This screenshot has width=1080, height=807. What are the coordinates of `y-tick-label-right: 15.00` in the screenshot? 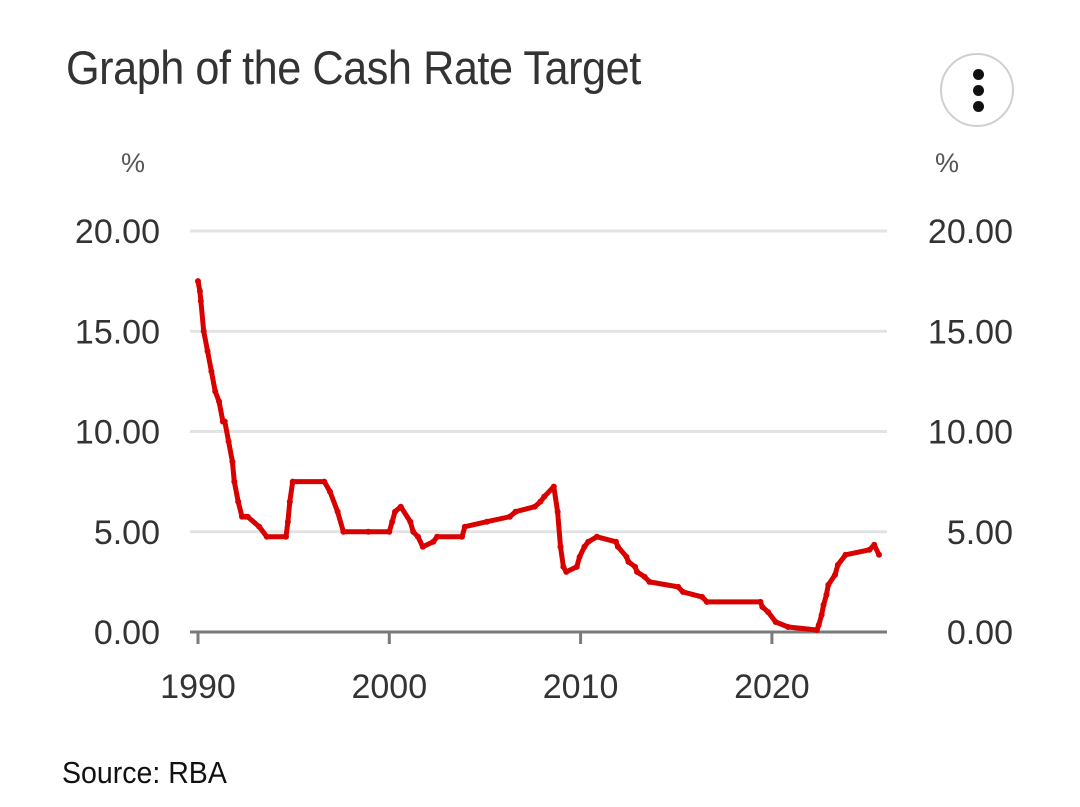 It's located at (970, 332).